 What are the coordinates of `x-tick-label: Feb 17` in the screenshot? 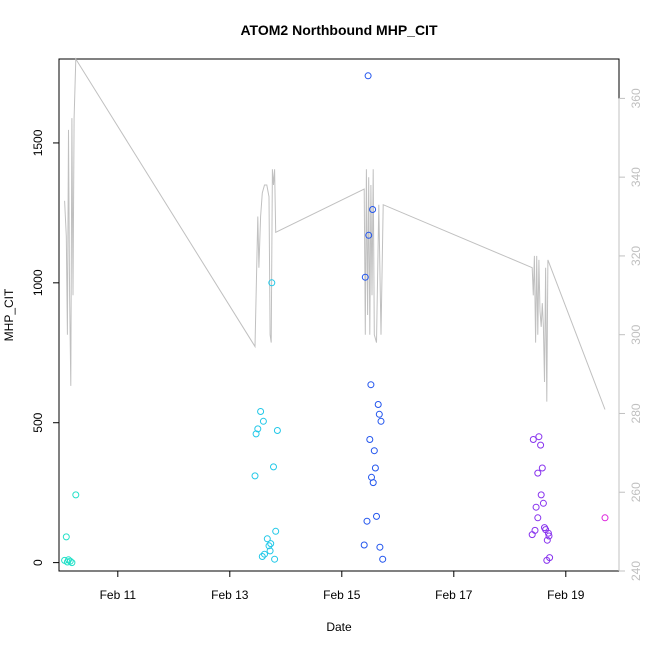 It's located at (454, 595).